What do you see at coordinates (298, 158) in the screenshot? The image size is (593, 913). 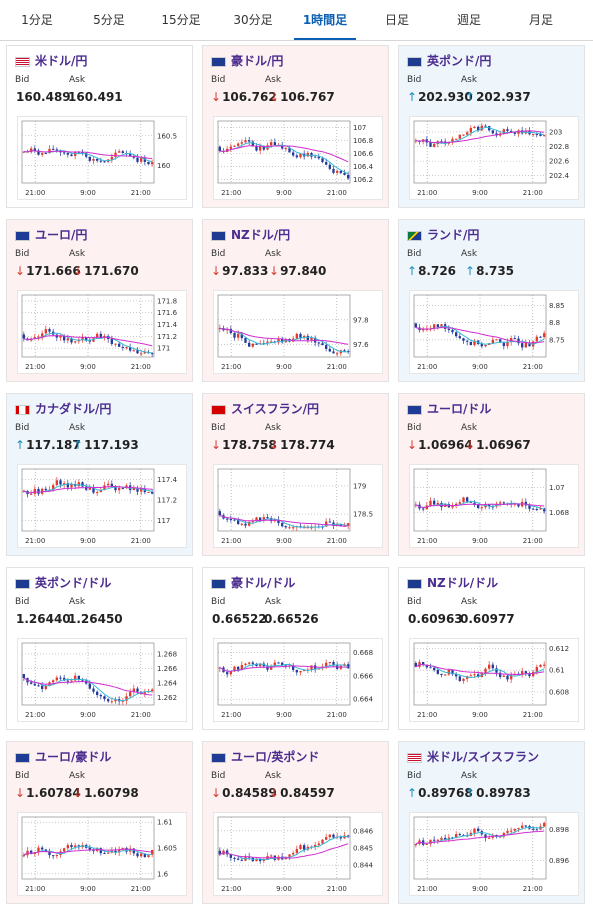 I see `price-chart: 21:00 9:00 21:00 107 106.8 106.6 106.4 106.2` at bounding box center [298, 158].